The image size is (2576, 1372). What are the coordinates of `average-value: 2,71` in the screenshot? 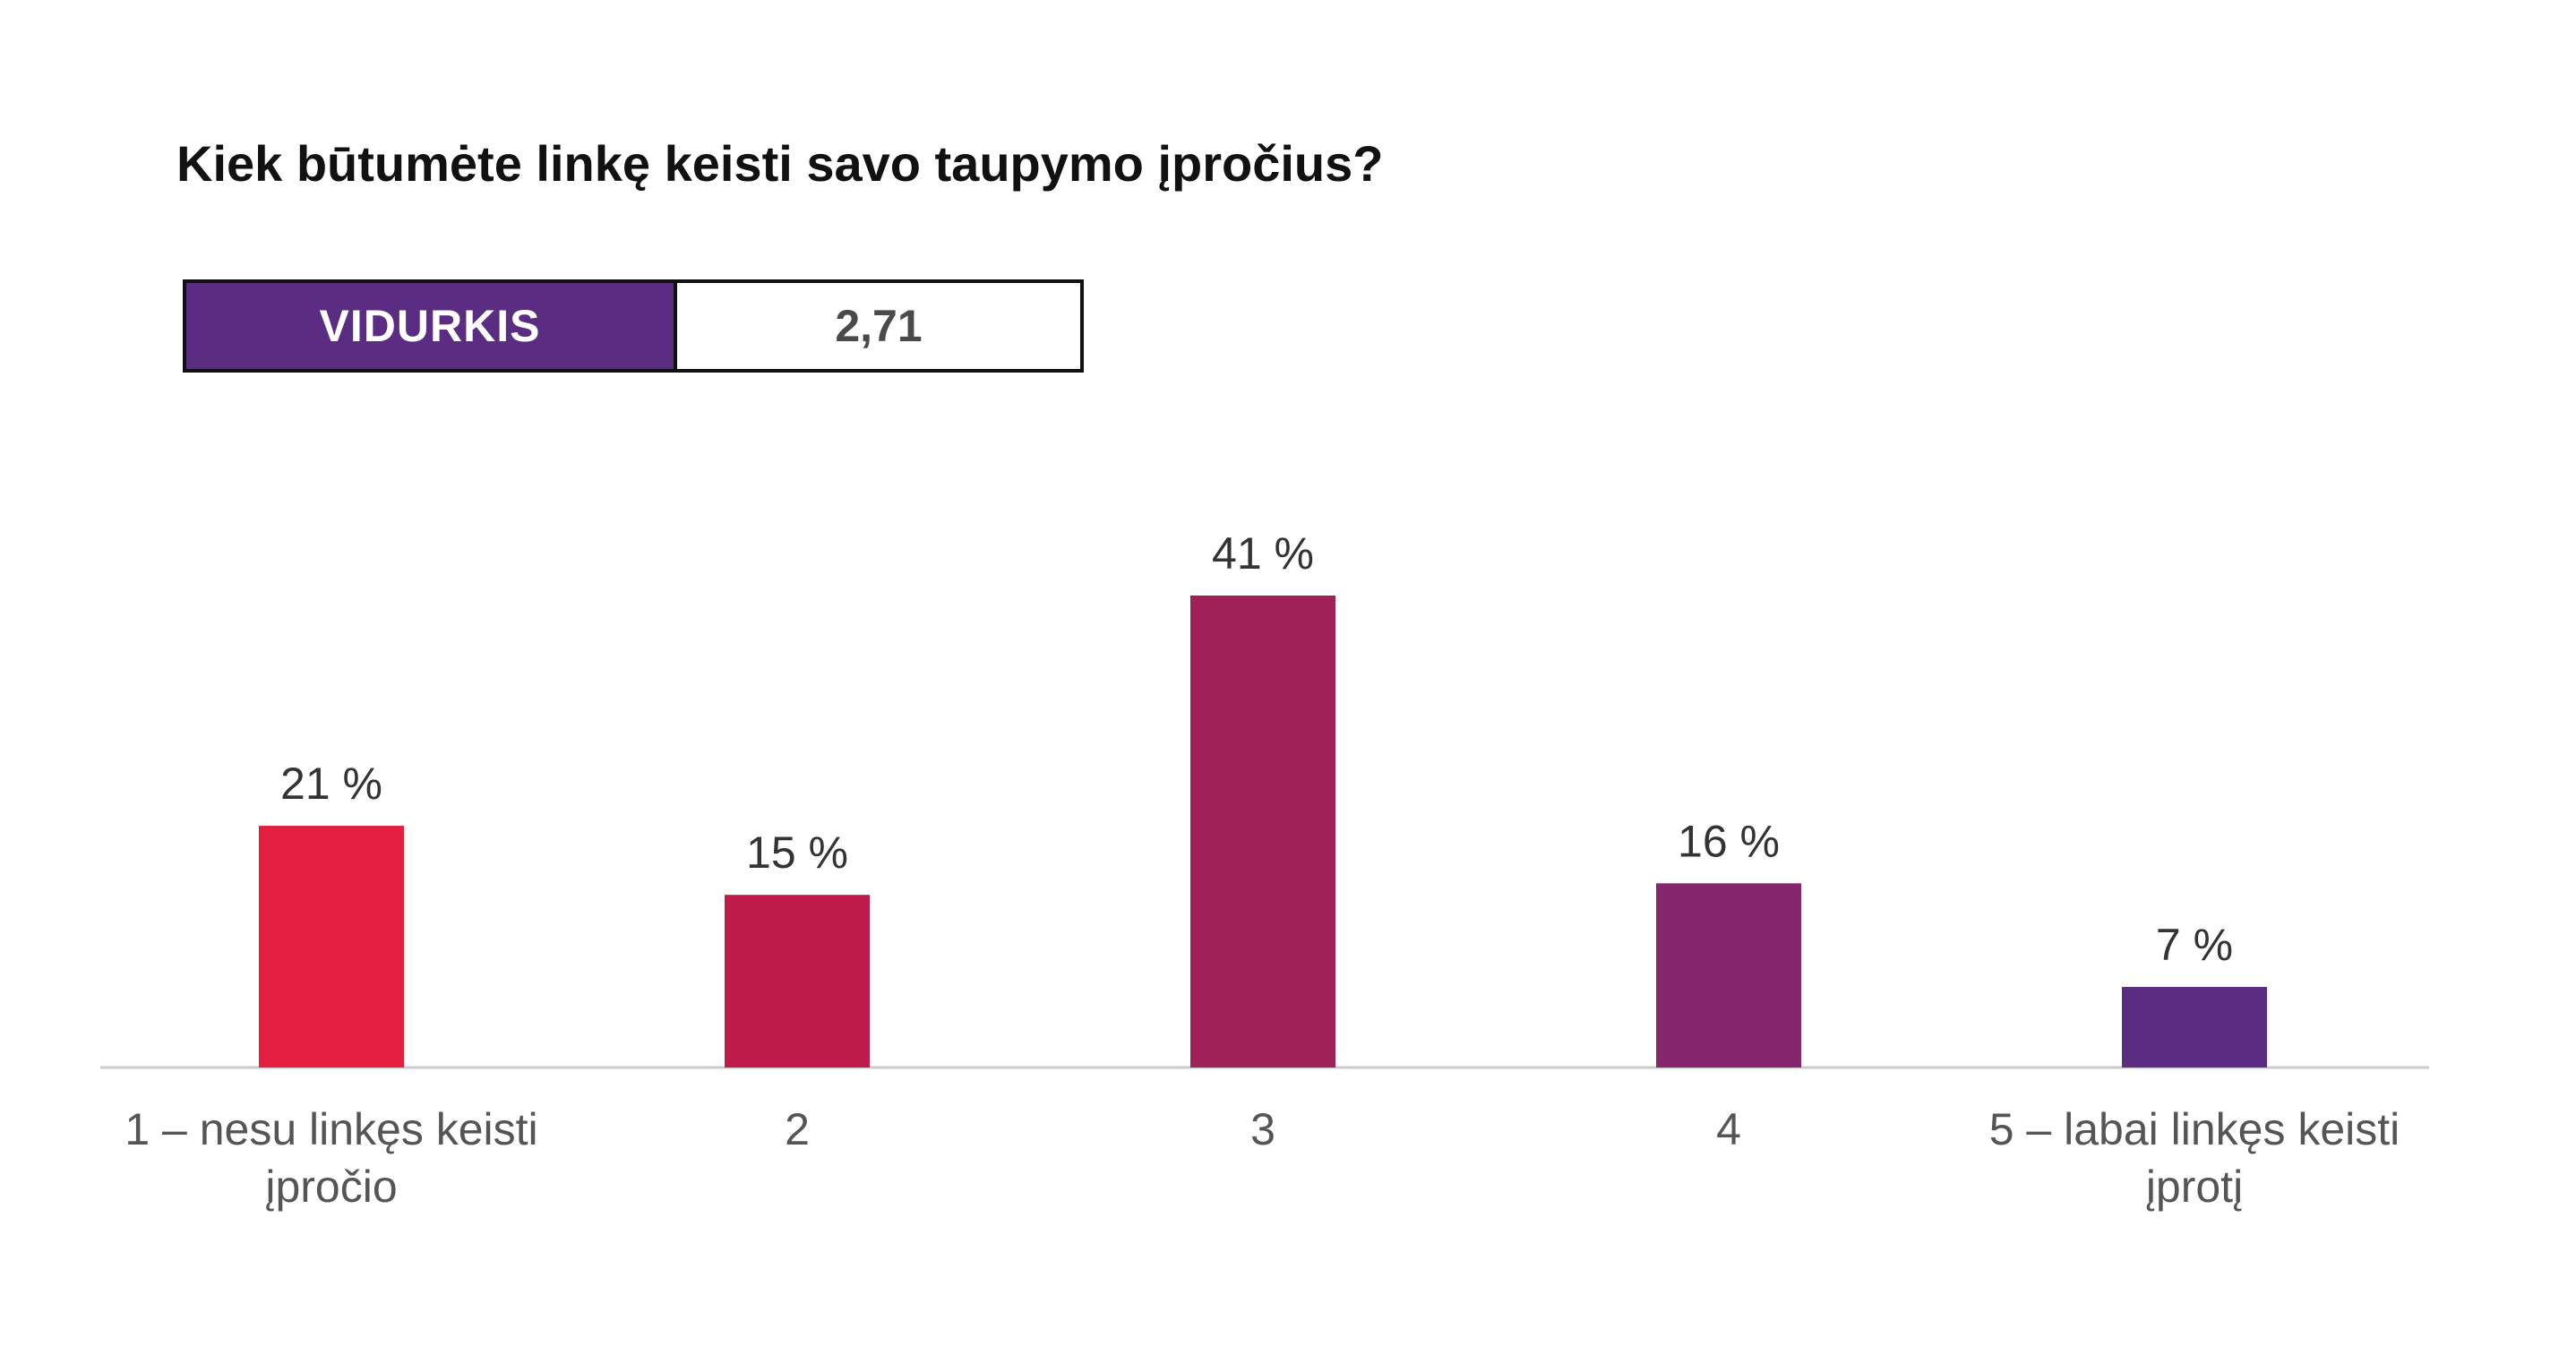 It's located at (878, 326).